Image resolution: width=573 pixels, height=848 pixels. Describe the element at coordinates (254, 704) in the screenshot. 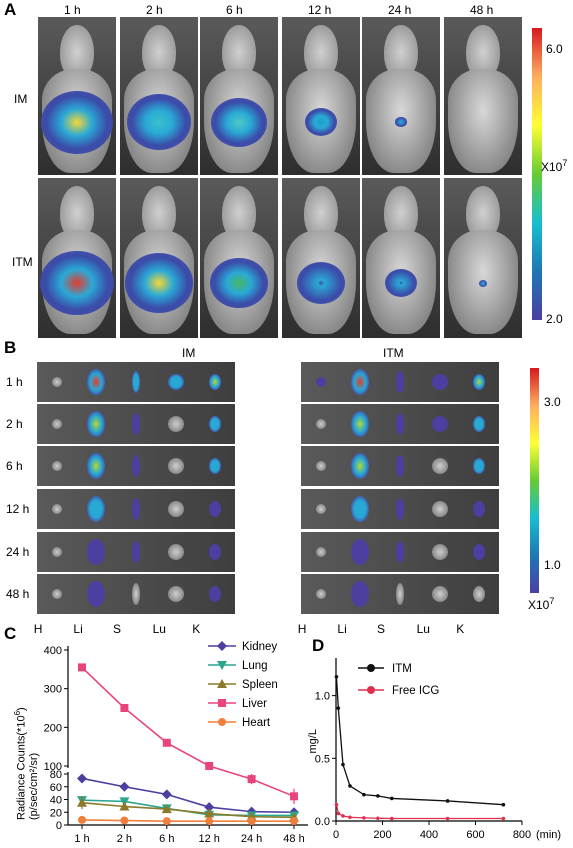

I see `chart-c-legend-label: Liver` at that location.